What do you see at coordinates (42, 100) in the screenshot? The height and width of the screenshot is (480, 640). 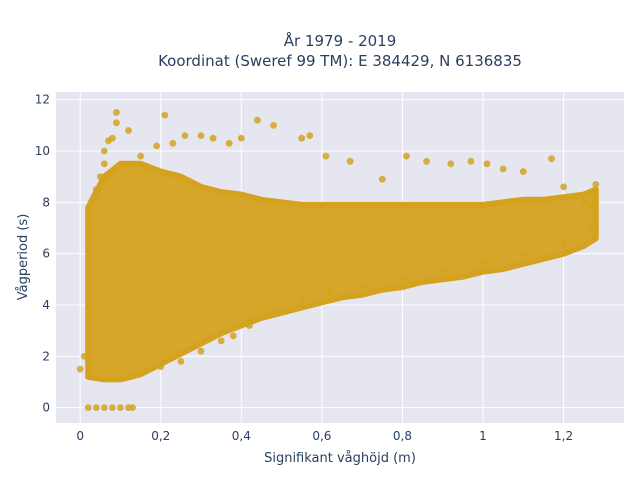 I see `y-tick-label: 12` at bounding box center [42, 100].